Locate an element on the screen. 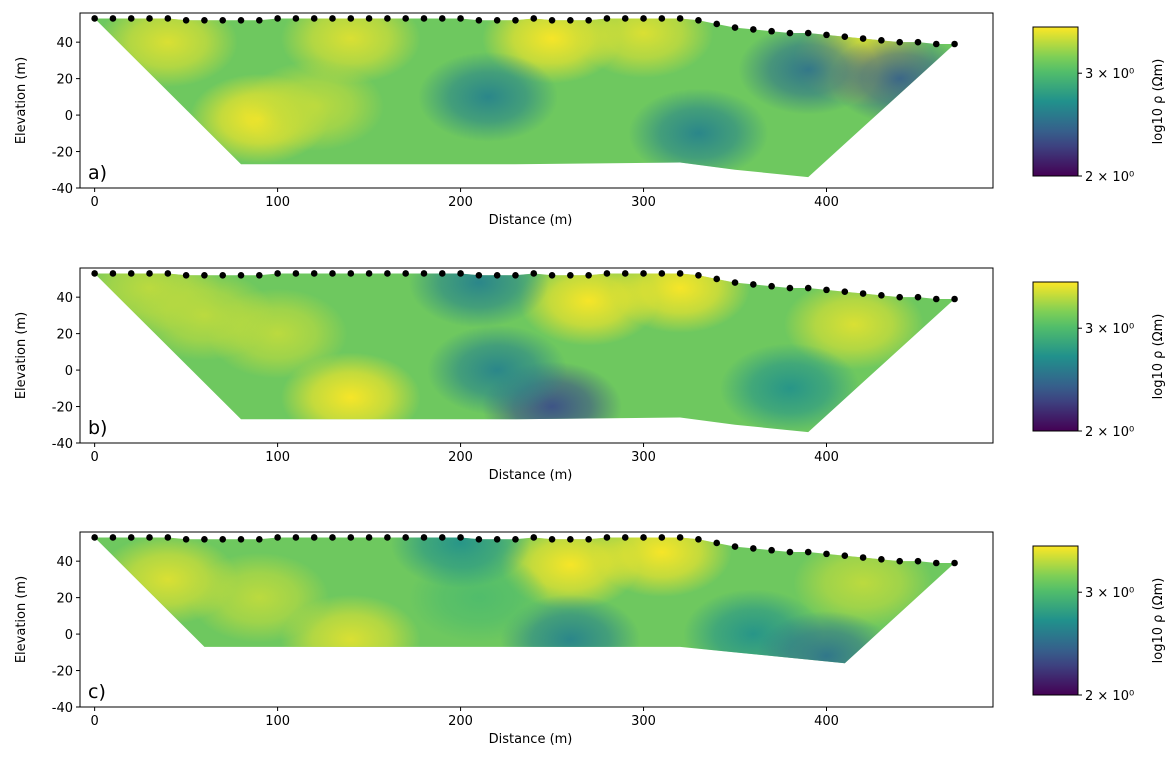 The image size is (1169, 758). y-tick-label: -20 is located at coordinates (62, 408).